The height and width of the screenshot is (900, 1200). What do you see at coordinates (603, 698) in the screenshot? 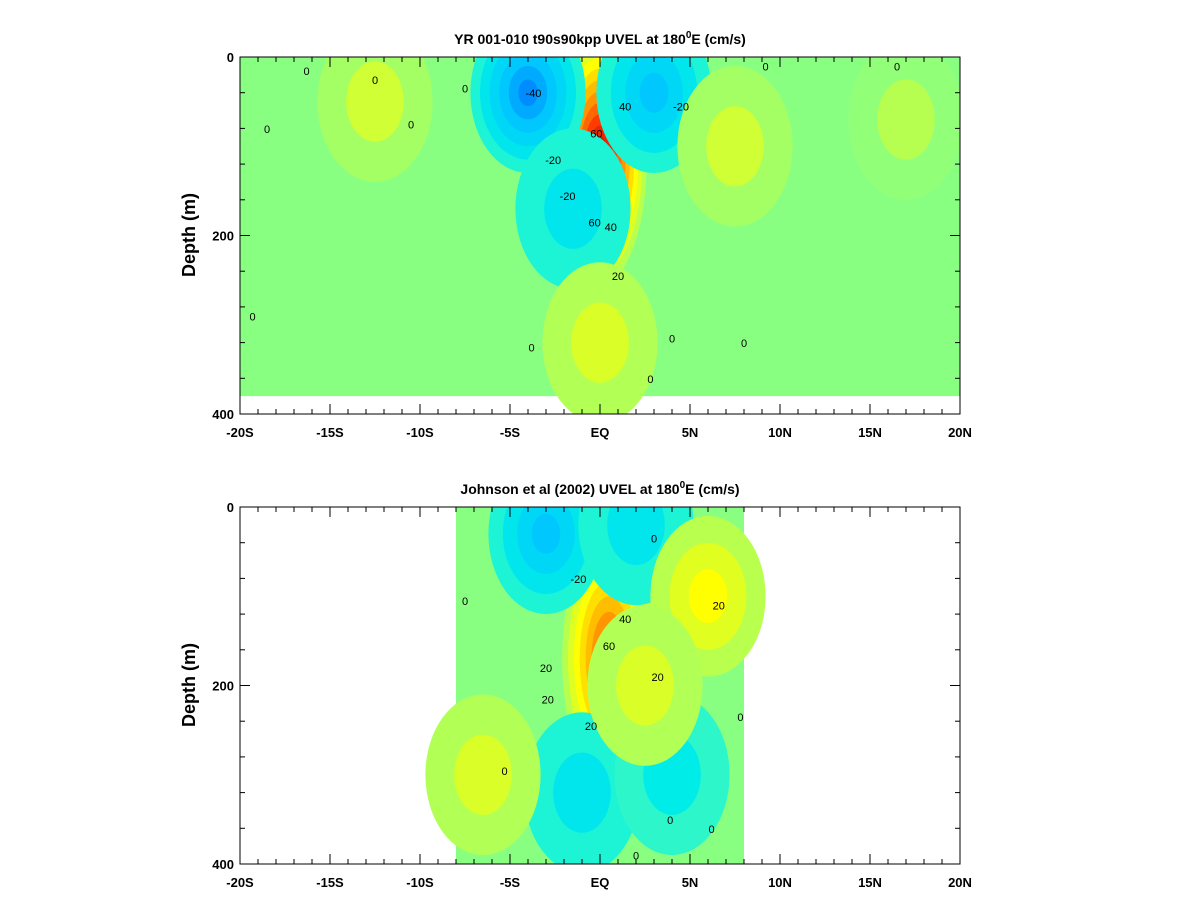
I see `lower-contour-labels: -20 40 60 20 20 20 20 20 0 0 0 0 0 0 0` at bounding box center [603, 698].